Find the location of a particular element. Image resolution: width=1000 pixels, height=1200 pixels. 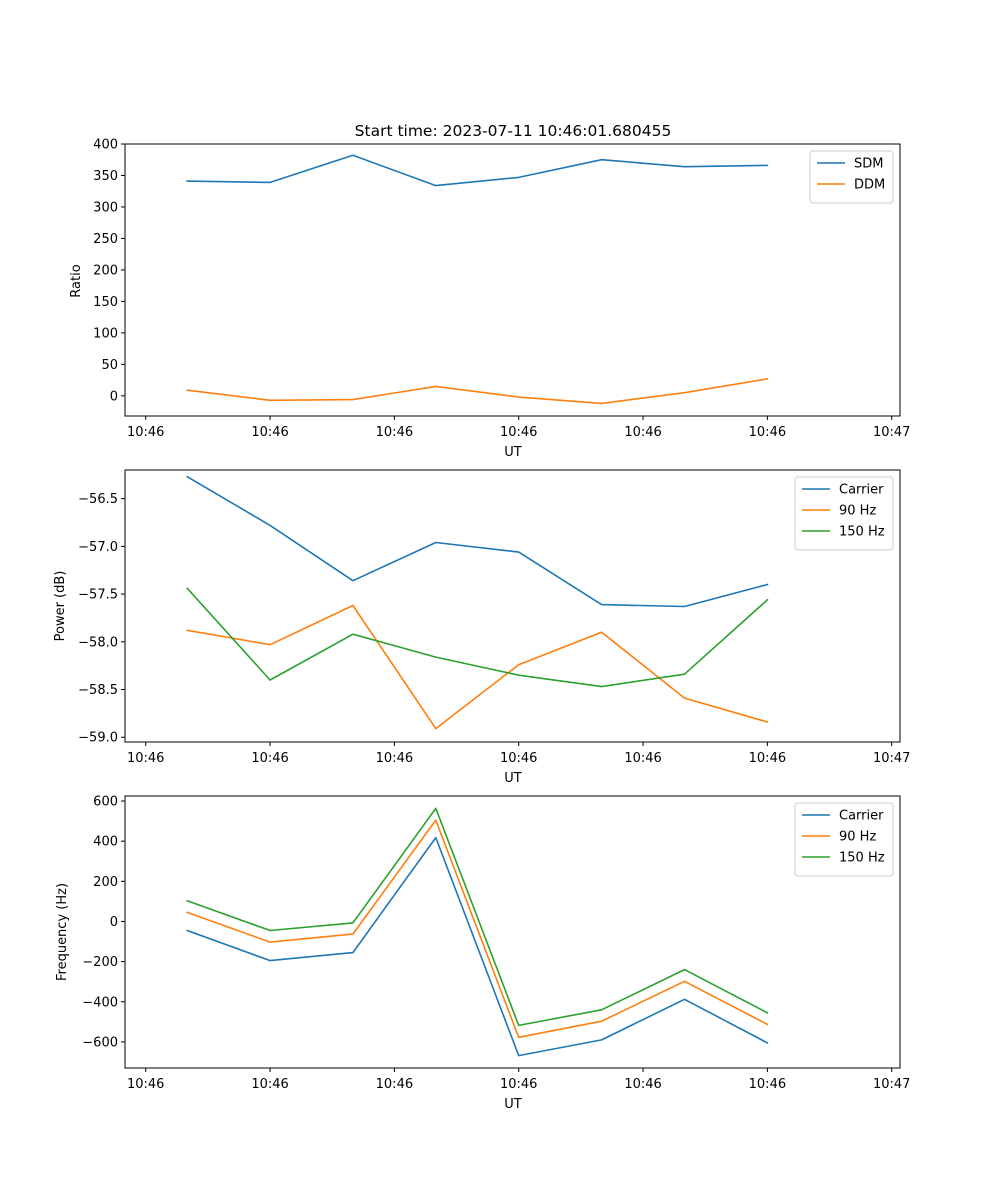

legend: SDM DDM is located at coordinates (851, 177).